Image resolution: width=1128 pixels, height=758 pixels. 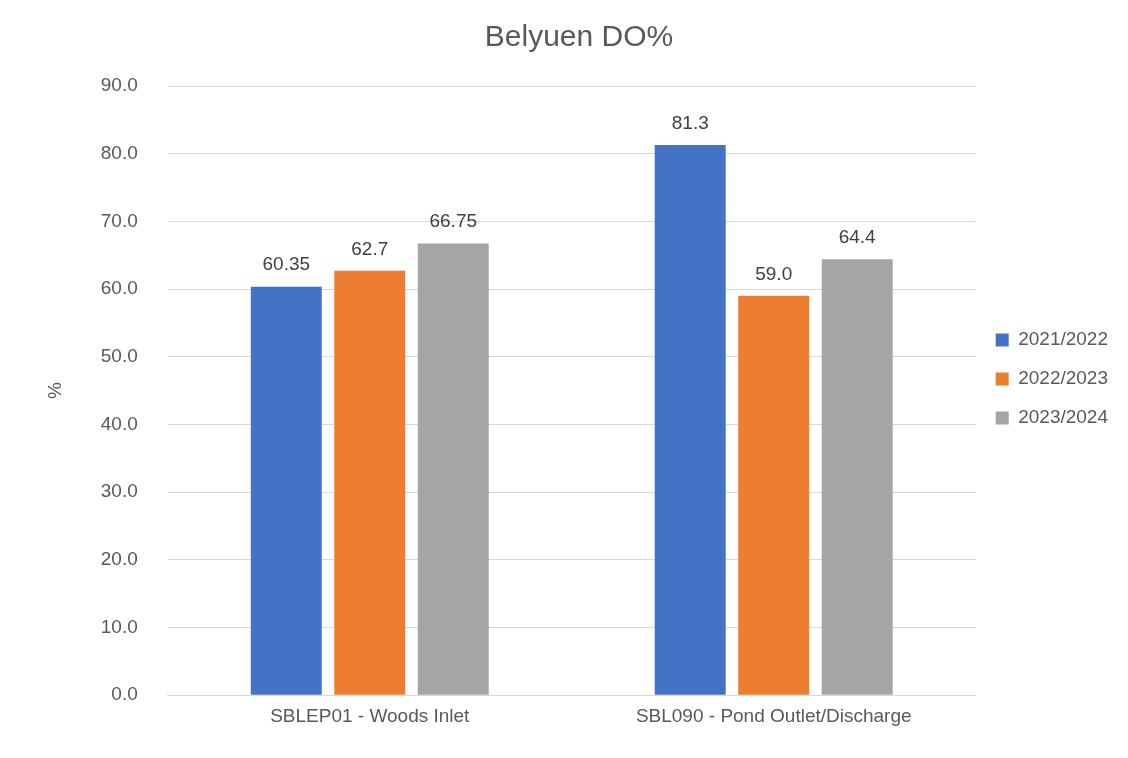 I want to click on x-tick-label: SBL090 - Pond Outlet/Discharge, so click(x=773, y=715).